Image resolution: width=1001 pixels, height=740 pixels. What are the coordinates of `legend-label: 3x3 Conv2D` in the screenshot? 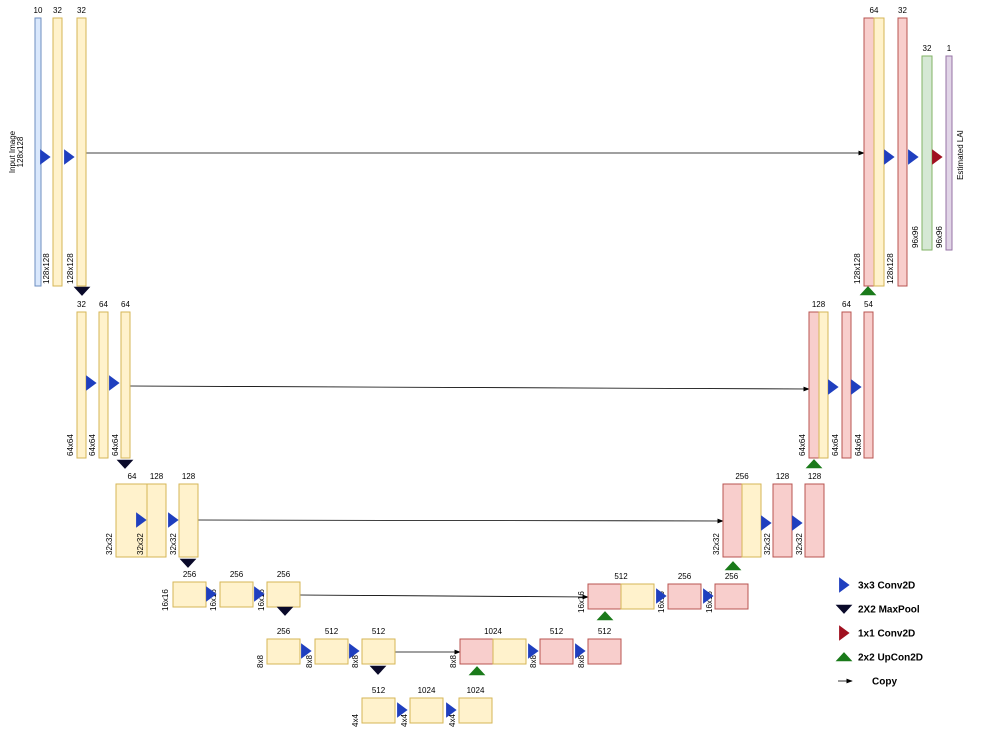 It's located at (886, 586).